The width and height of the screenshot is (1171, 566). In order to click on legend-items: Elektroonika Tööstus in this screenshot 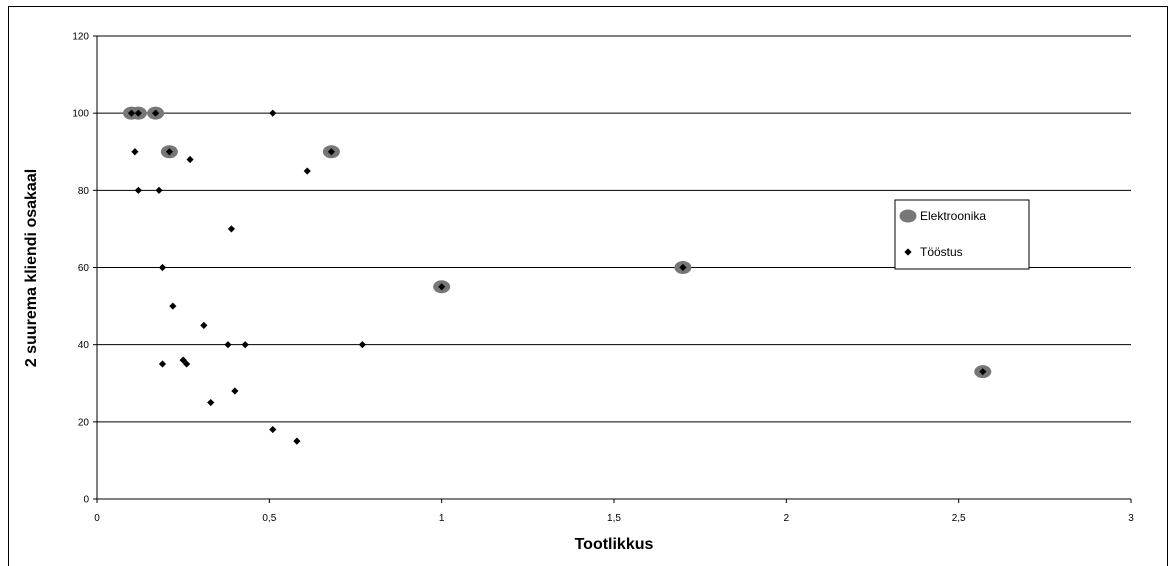, I will do `click(942, 234)`.